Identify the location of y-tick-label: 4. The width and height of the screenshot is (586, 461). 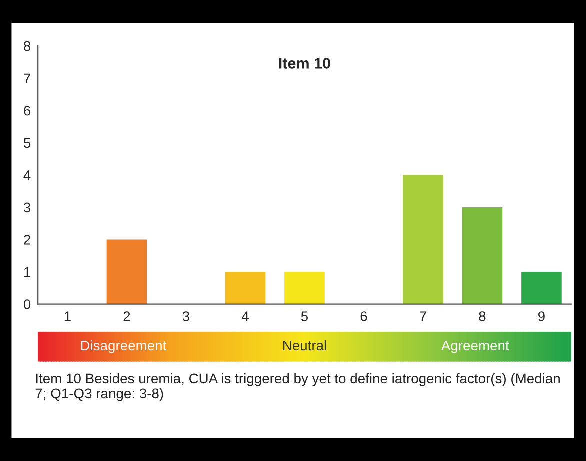
(27, 175).